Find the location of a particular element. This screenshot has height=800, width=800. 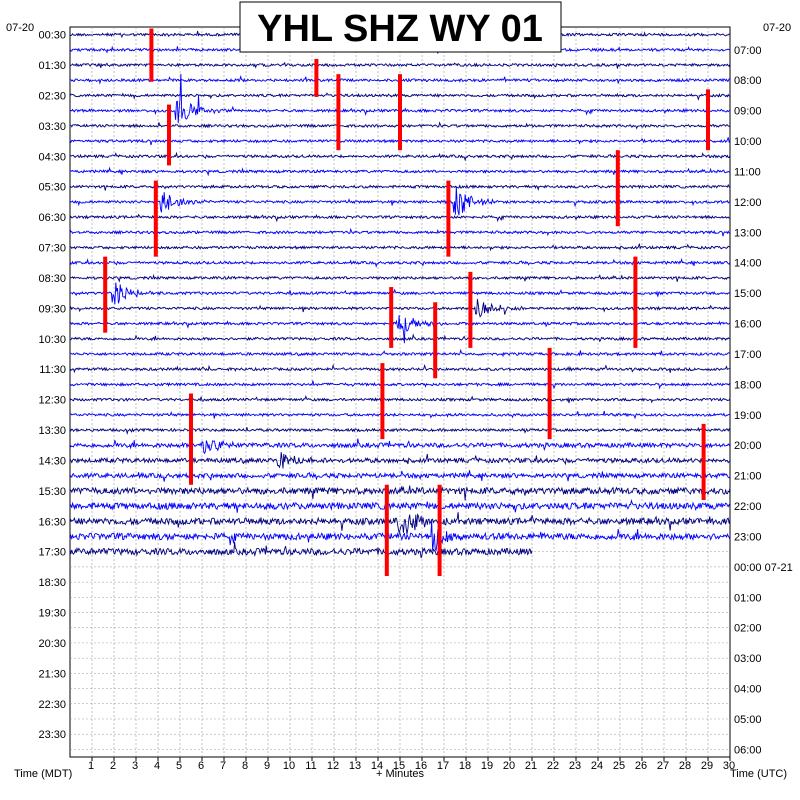

left-tick-label: 18:30 is located at coordinates (52, 583).